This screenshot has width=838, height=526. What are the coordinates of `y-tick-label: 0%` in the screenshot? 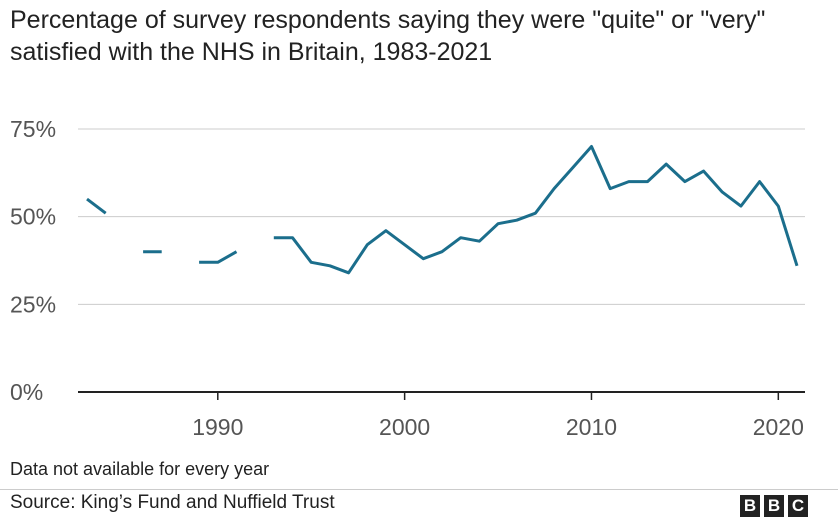 It's located at (26, 392).